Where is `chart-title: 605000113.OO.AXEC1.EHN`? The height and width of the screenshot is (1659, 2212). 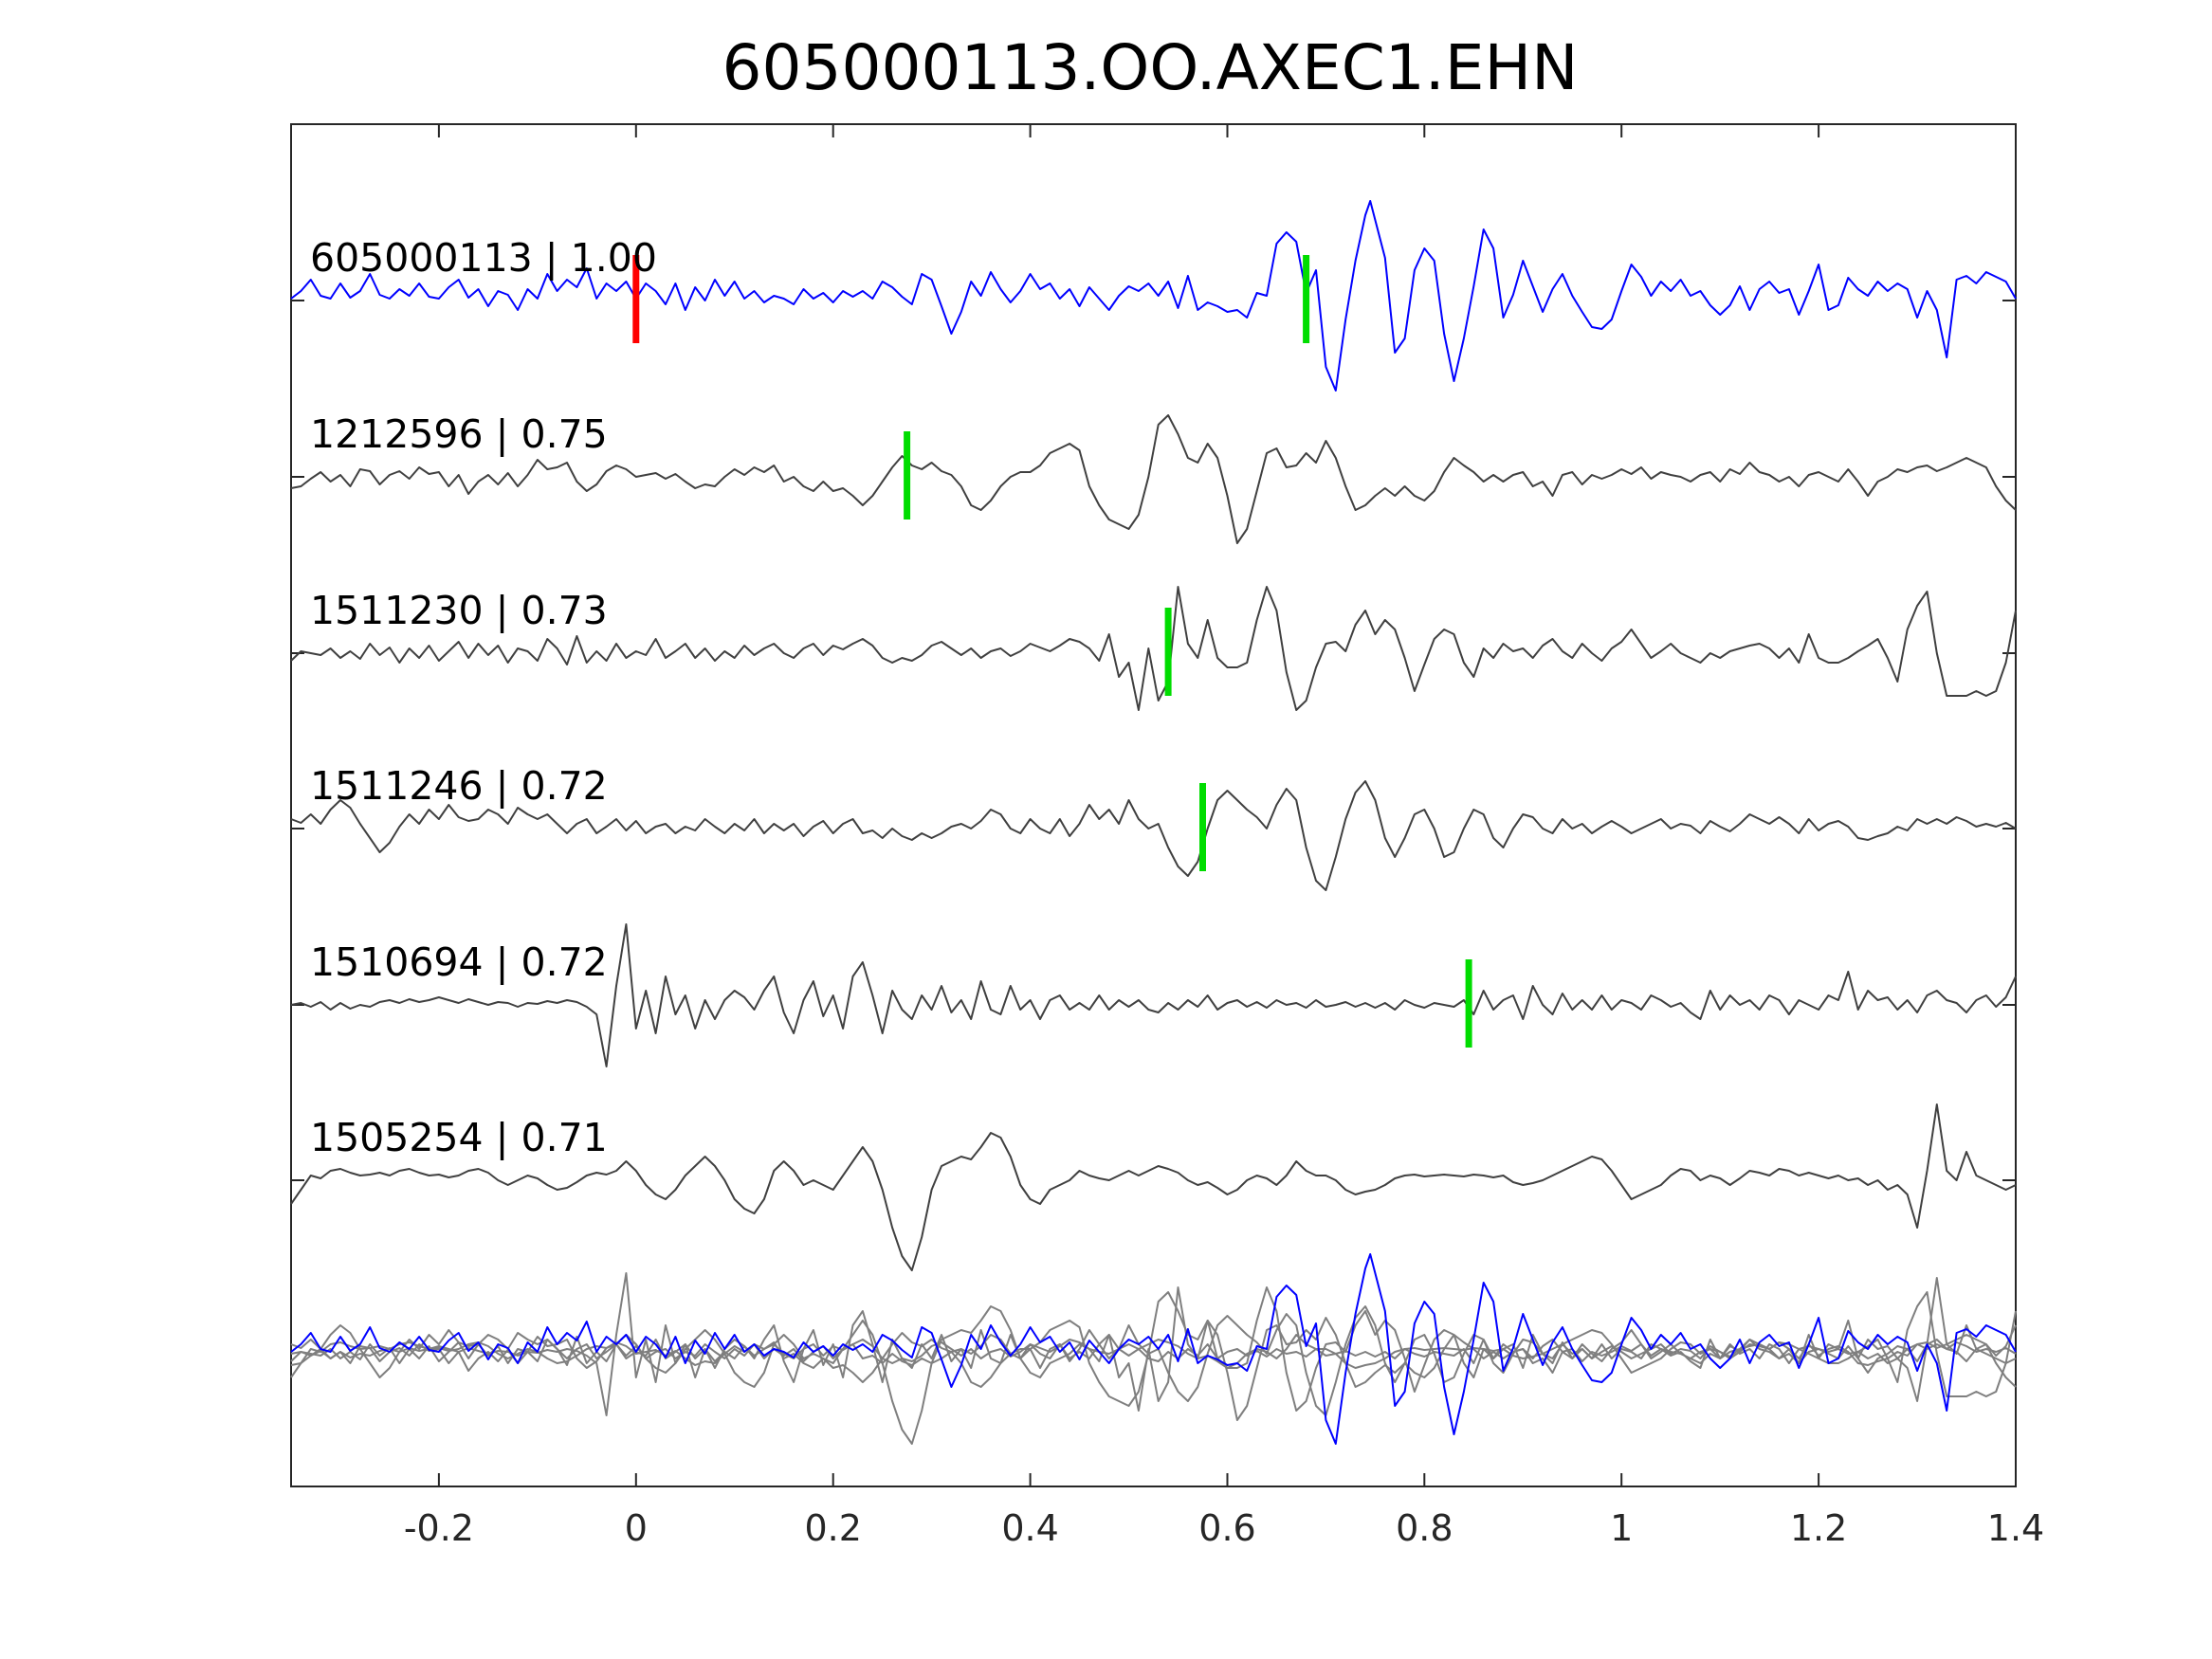 chart-title: 605000113.OO.AXEC1.EHN is located at coordinates (1150, 67).